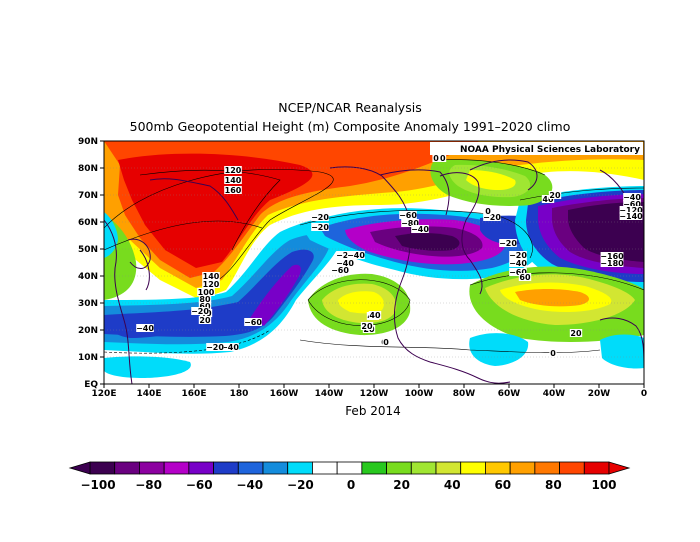 The height and width of the screenshot is (542, 700). Describe the element at coordinates (91, 263) in the screenshot. I see `latitude-axis: 90N 80N 70N 60N 50N 40N 30N 20N 10N EQ` at that location.